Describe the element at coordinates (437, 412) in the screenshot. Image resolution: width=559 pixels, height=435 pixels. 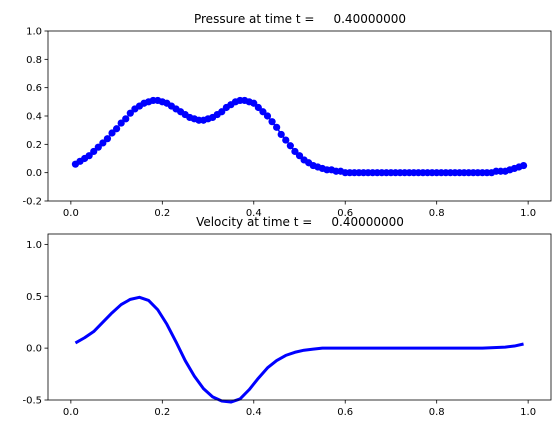
I see `velocity-x-tick-label: 0.8` at that location.